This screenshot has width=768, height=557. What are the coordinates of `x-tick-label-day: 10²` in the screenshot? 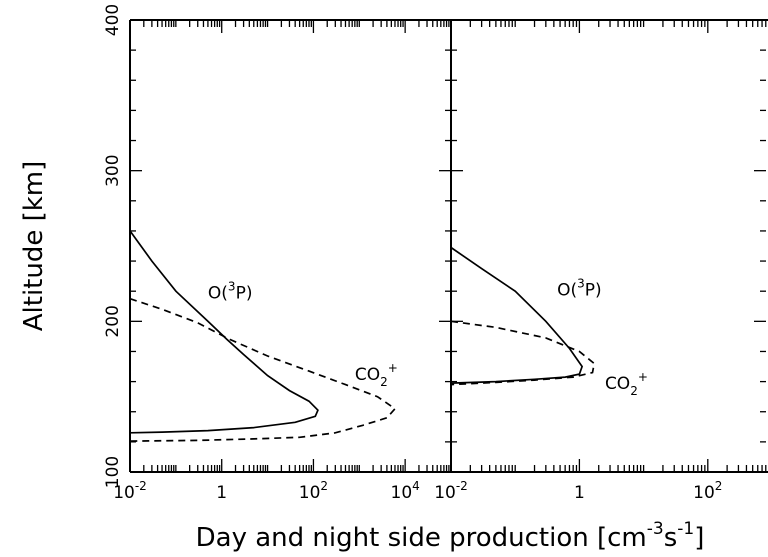 It's located at (313, 491).